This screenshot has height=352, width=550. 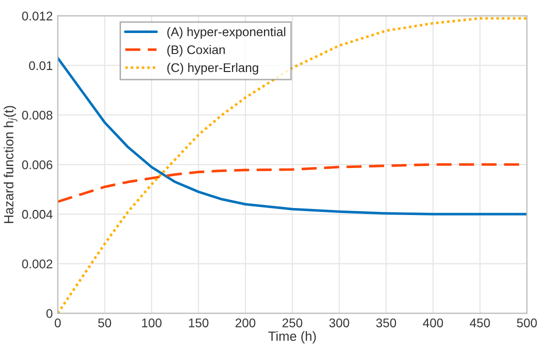 What do you see at coordinates (246, 323) in the screenshot?
I see `x-tick-label: 200` at bounding box center [246, 323].